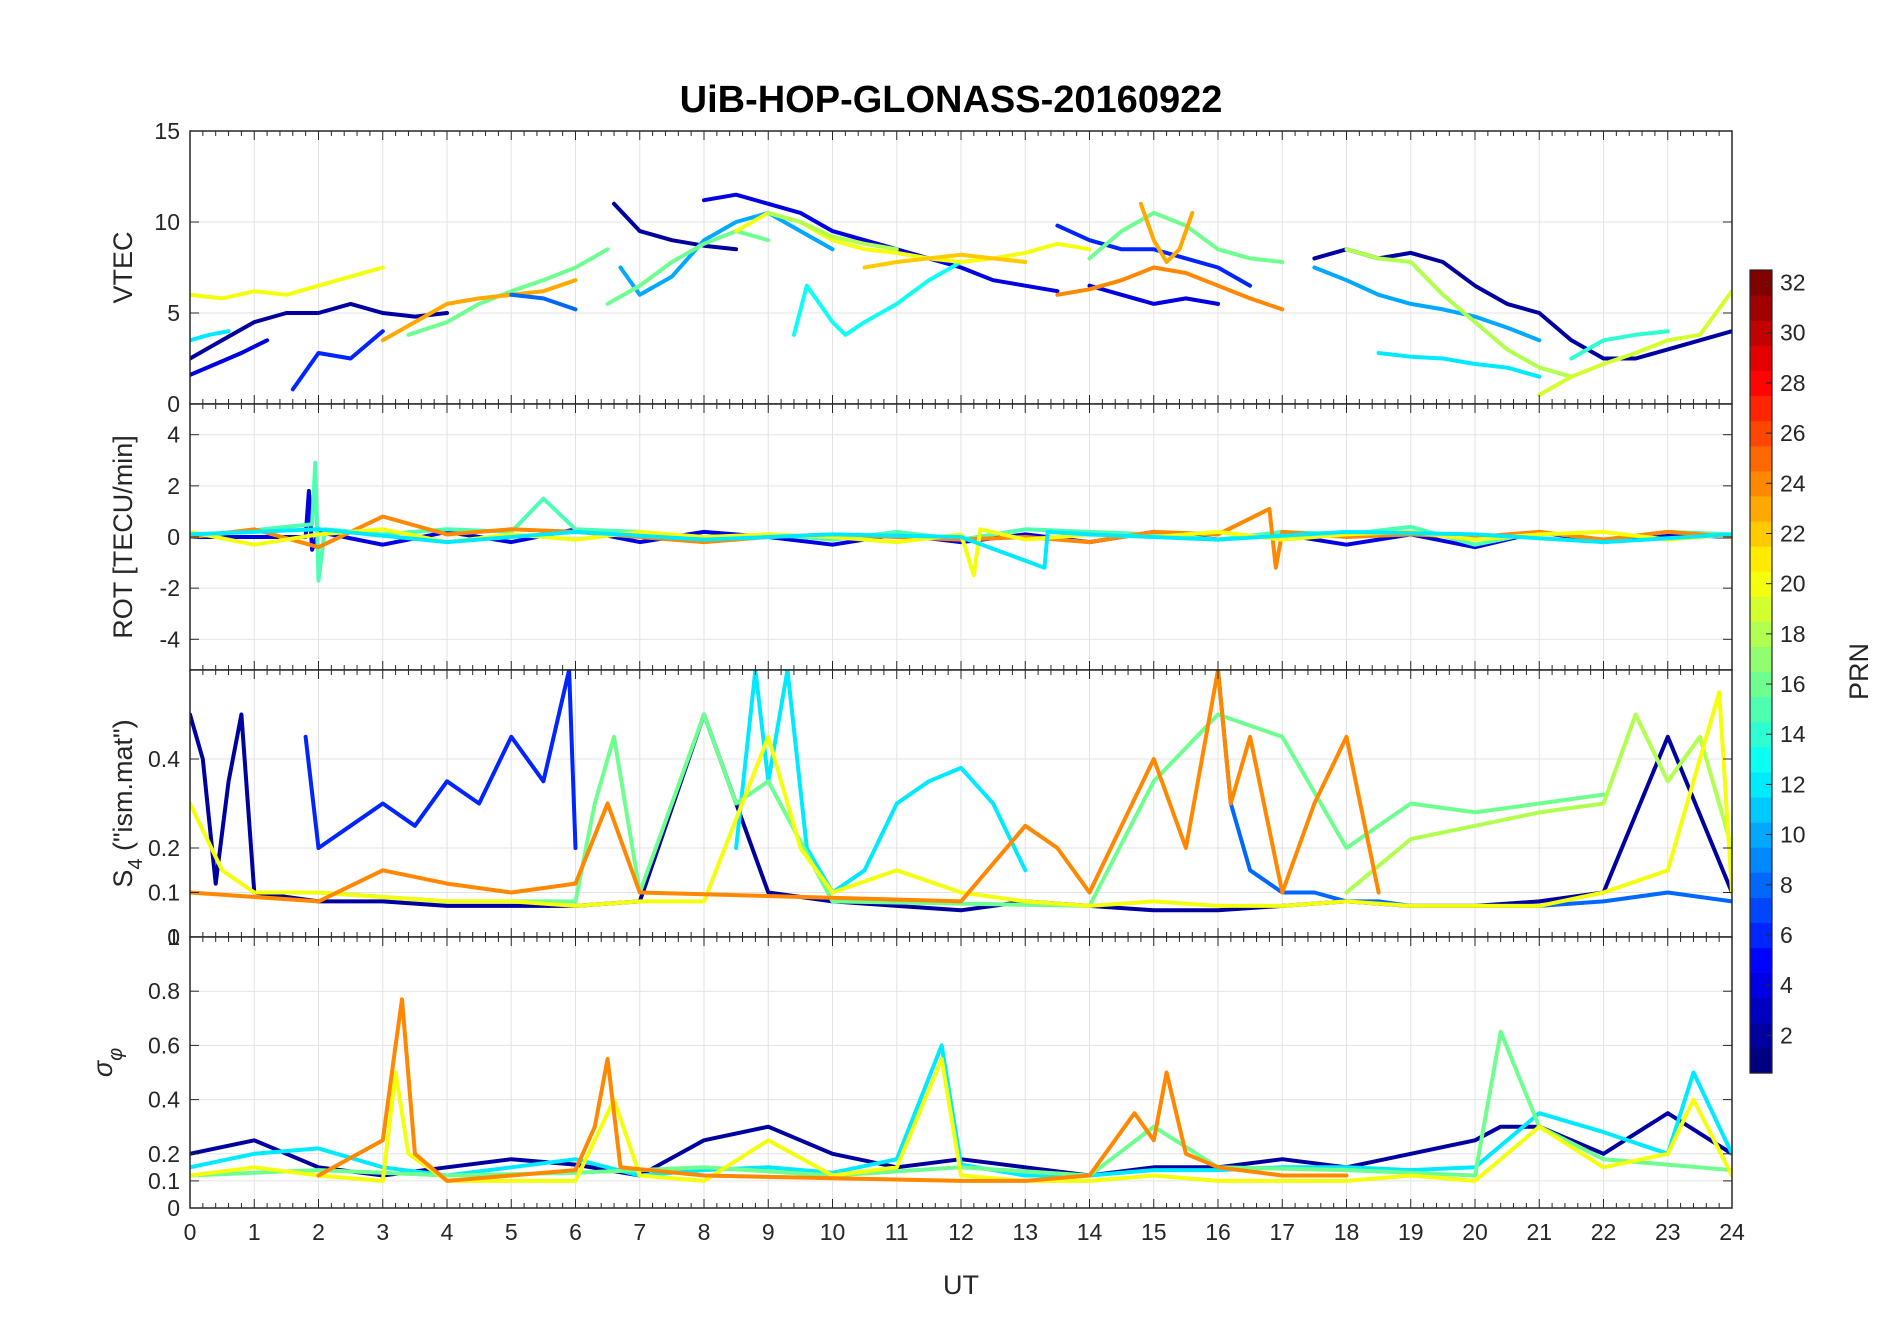 Image resolution: width=1902 pixels, height=1330 pixels. What do you see at coordinates (127, 803) in the screenshot?
I see `y-axis-label: S4 ("ism.mat")` at bounding box center [127, 803].